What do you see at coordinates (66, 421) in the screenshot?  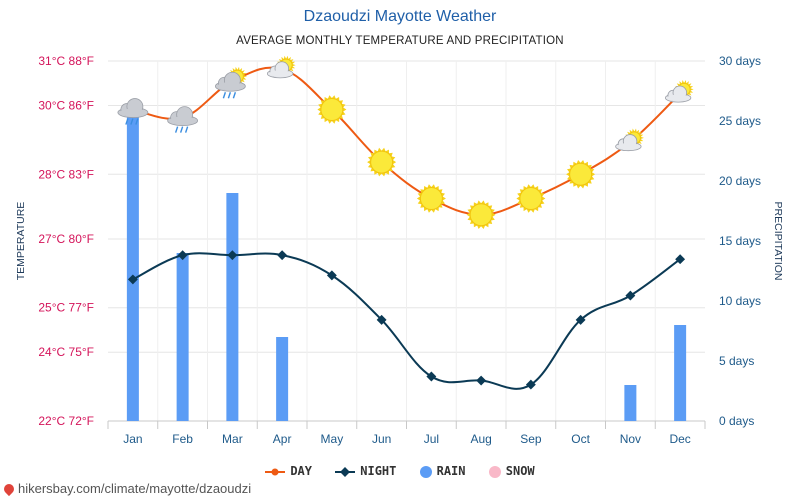 I see `y-tick-label-0: 22°C 72°F` at bounding box center [66, 421].